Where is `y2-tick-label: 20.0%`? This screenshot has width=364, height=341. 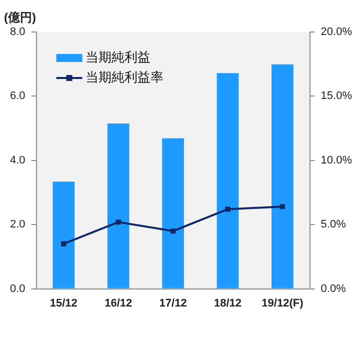 y2-tick-label: 20.0% is located at coordinates (336, 32).